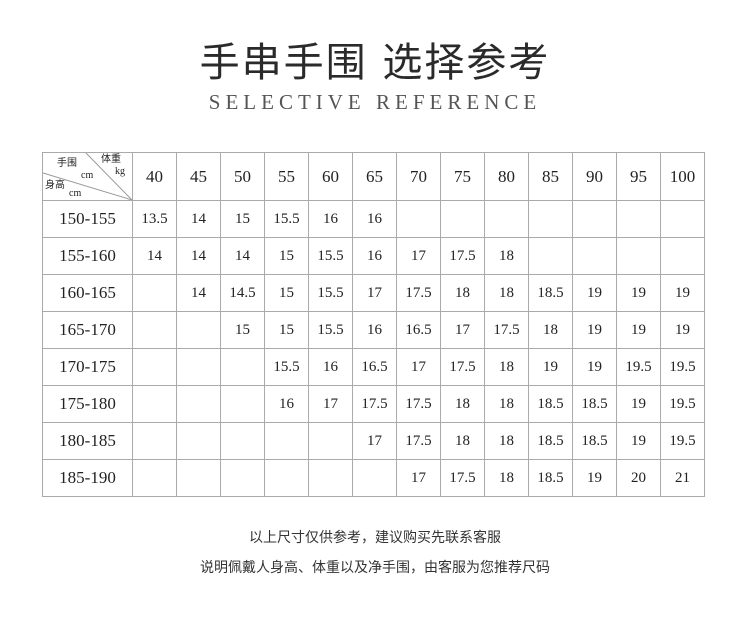 The width and height of the screenshot is (750, 630). I want to click on height-range: 155-160, so click(87, 256).